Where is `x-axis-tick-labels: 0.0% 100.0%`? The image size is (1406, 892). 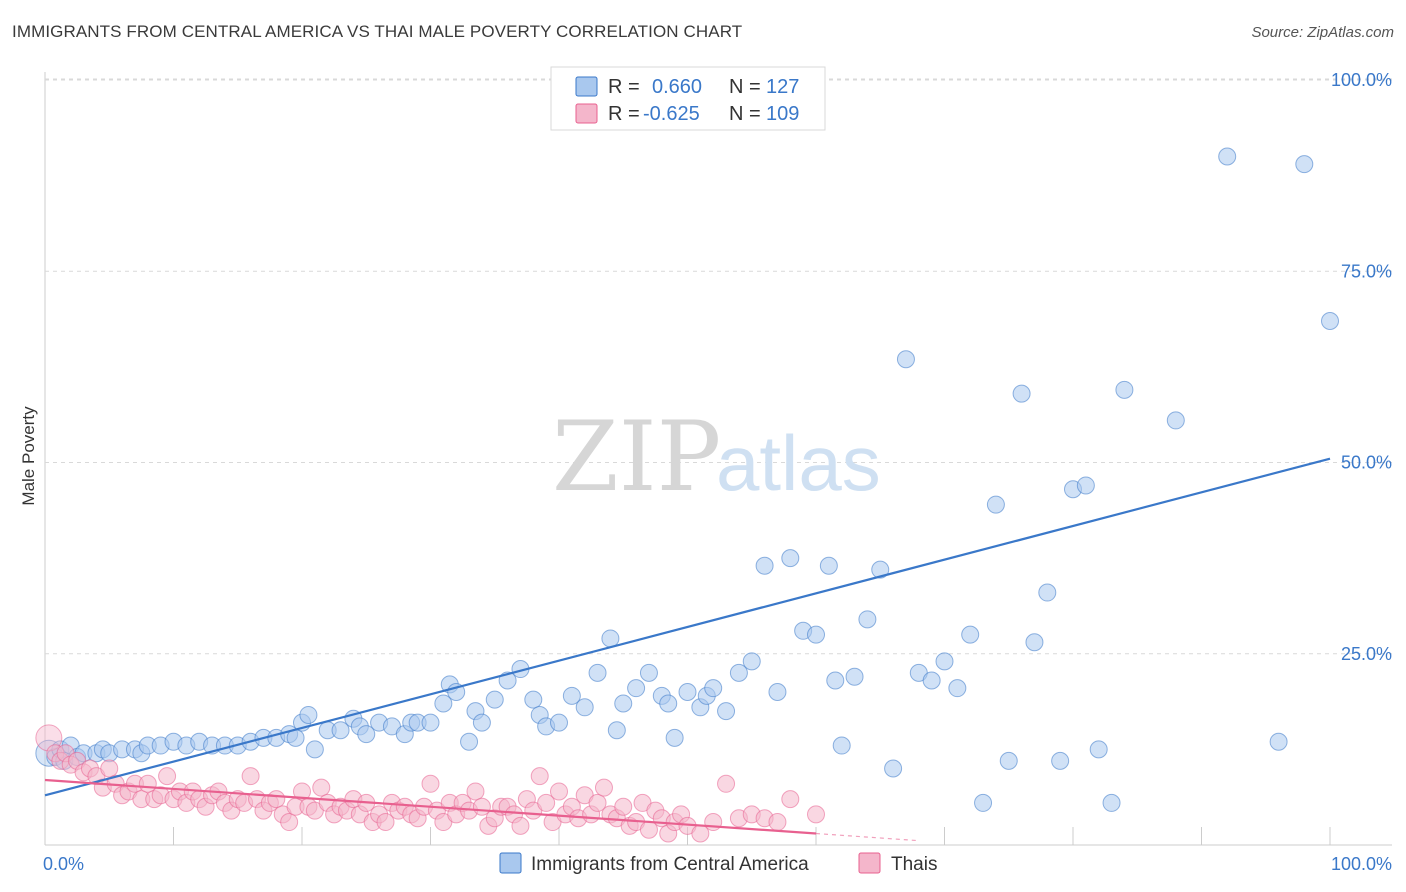
x-axis-tick-labels: 0.0% 100.0% is located at coordinates (717, 864).